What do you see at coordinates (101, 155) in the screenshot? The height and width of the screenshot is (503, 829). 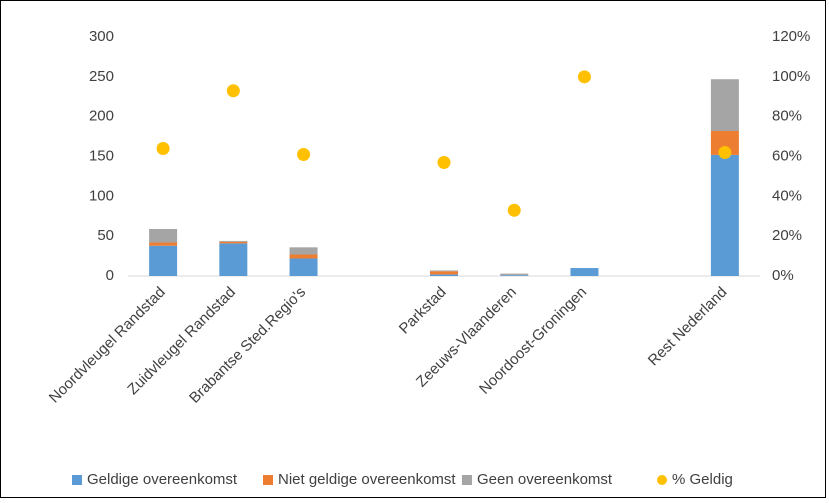 I see `y-tick-label: 150` at bounding box center [101, 155].